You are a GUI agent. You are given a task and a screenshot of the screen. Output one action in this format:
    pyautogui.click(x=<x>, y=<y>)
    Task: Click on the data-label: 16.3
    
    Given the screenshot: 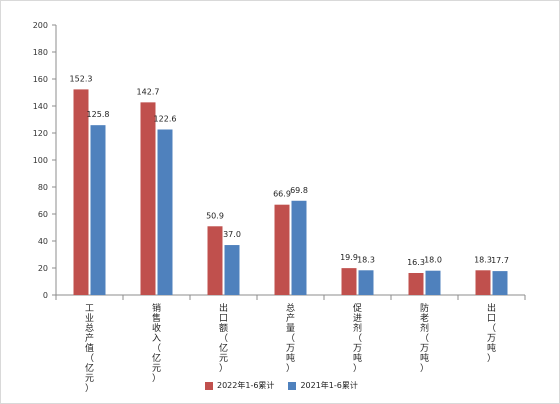 What is the action you would take?
    pyautogui.click(x=416, y=262)
    